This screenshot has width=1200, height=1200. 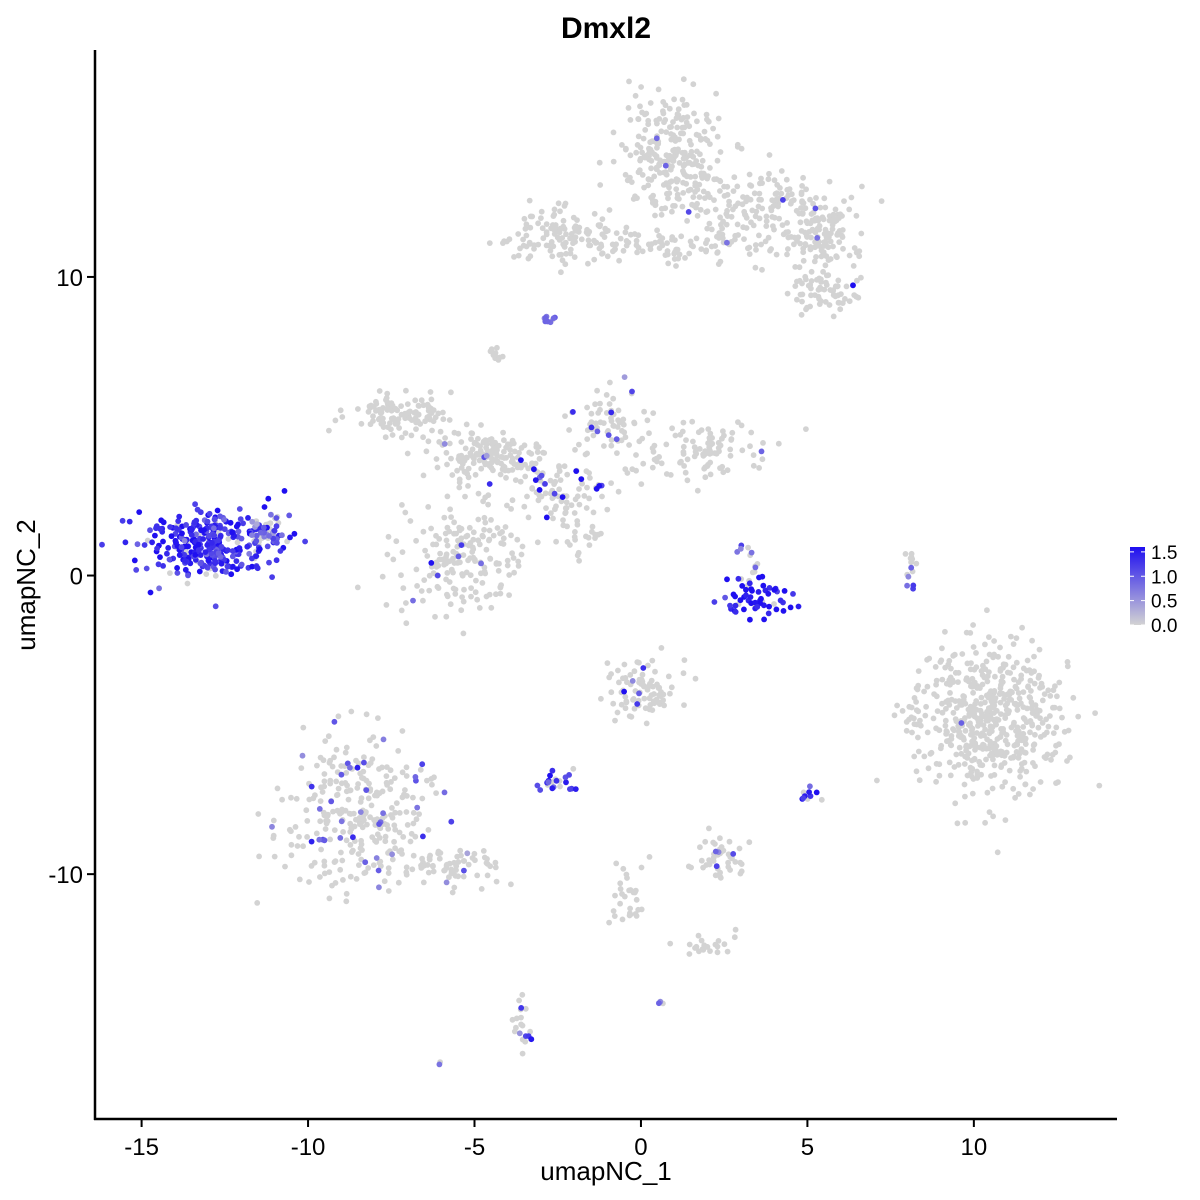 What do you see at coordinates (807, 1147) in the screenshot?
I see `x-tick-label: 5` at bounding box center [807, 1147].